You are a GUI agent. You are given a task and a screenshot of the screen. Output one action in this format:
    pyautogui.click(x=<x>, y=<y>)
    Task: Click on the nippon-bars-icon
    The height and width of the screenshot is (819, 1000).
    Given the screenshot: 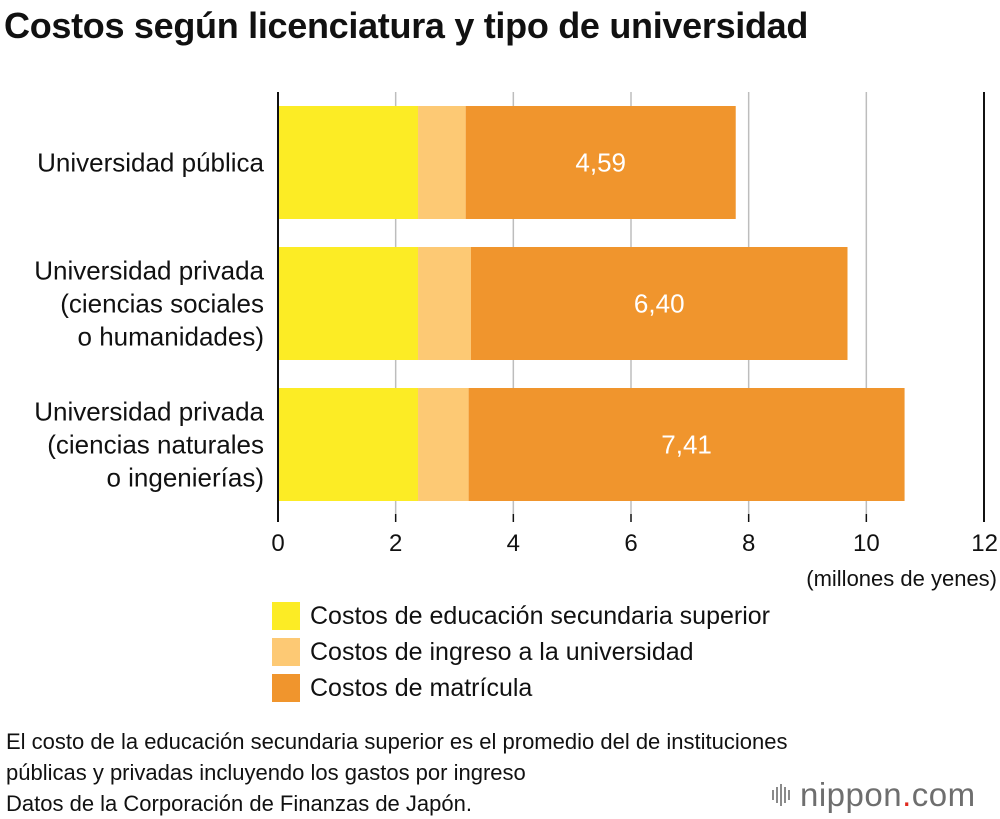 What is the action you would take?
    pyautogui.click(x=782, y=795)
    